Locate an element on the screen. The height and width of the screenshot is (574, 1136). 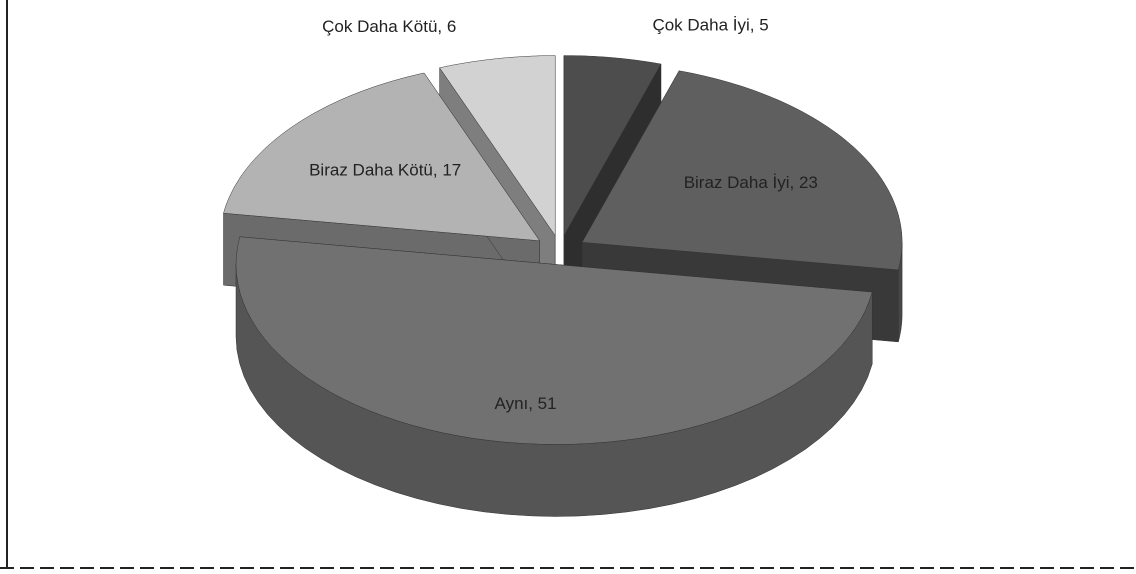
data-label: Aynı, 51 is located at coordinates (526, 403).